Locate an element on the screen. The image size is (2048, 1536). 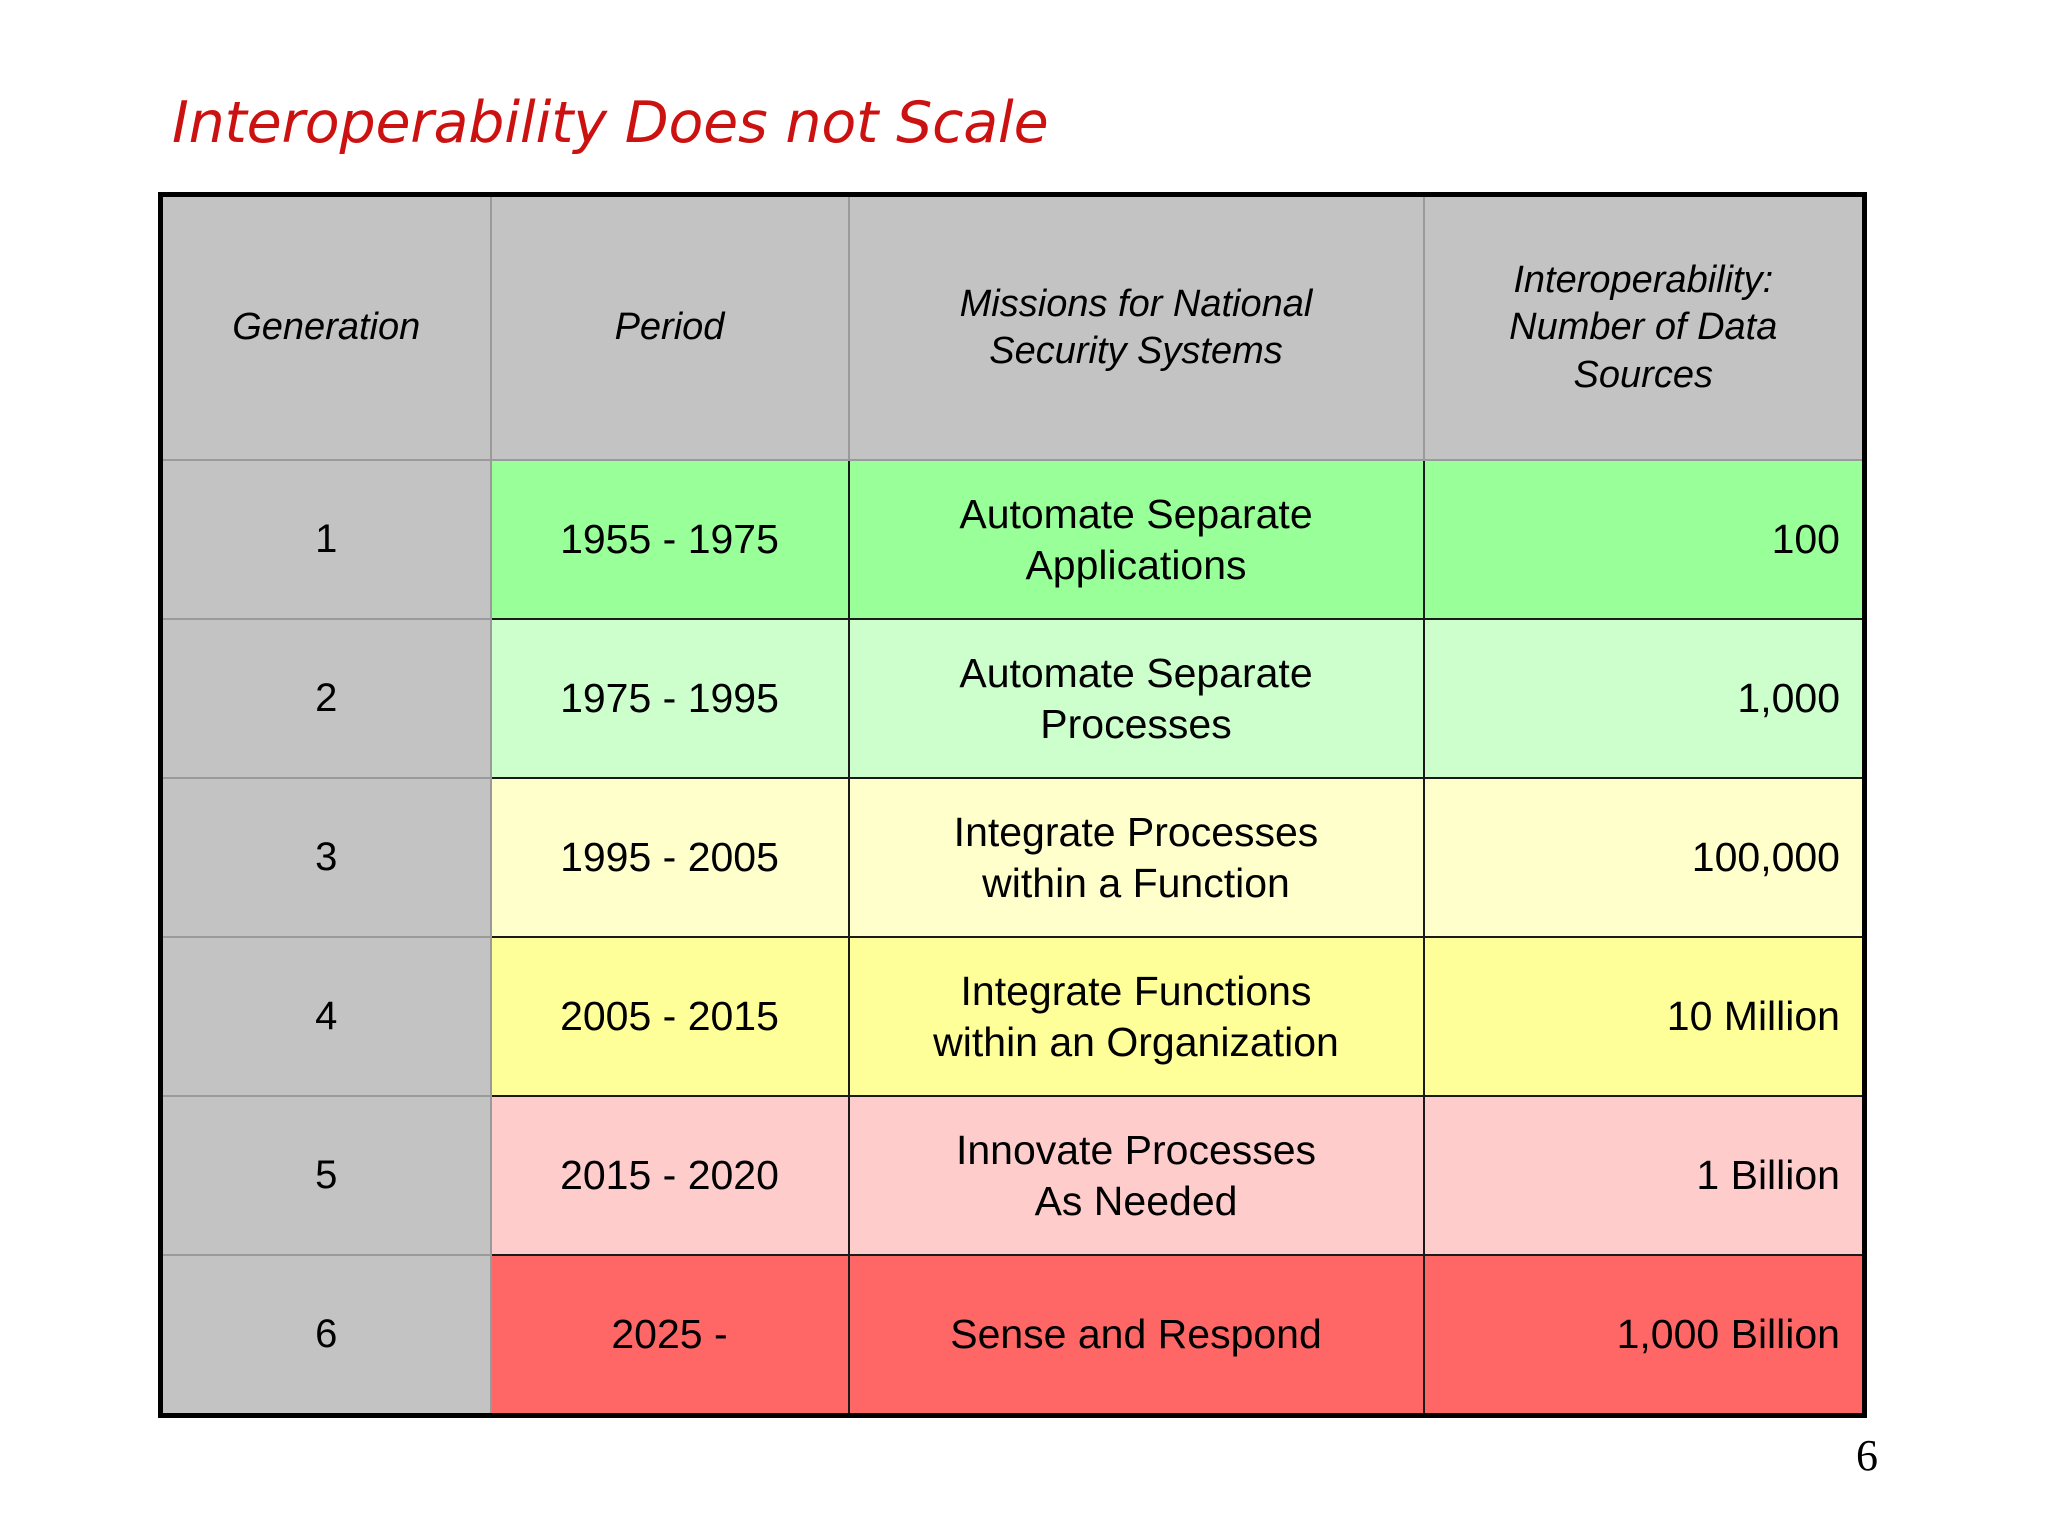
cell-generation: 5 is located at coordinates (325, 1175).